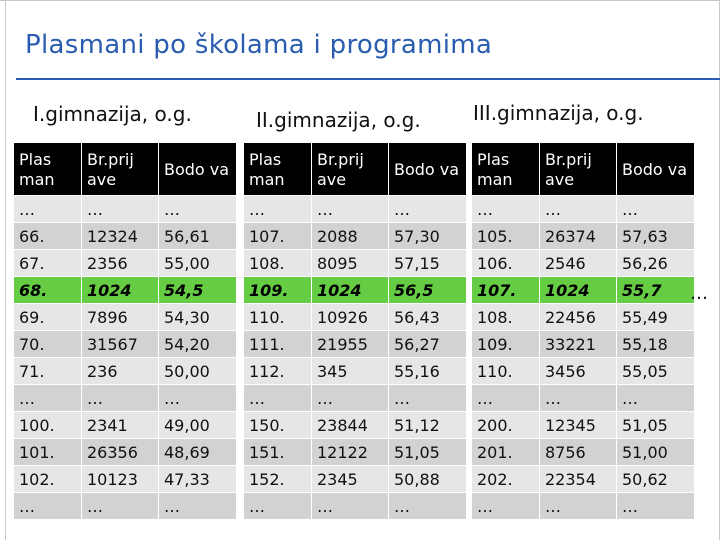 The width and height of the screenshot is (720, 540). What do you see at coordinates (197, 263) in the screenshot?
I see `table-cell: 55,00` at bounding box center [197, 263].